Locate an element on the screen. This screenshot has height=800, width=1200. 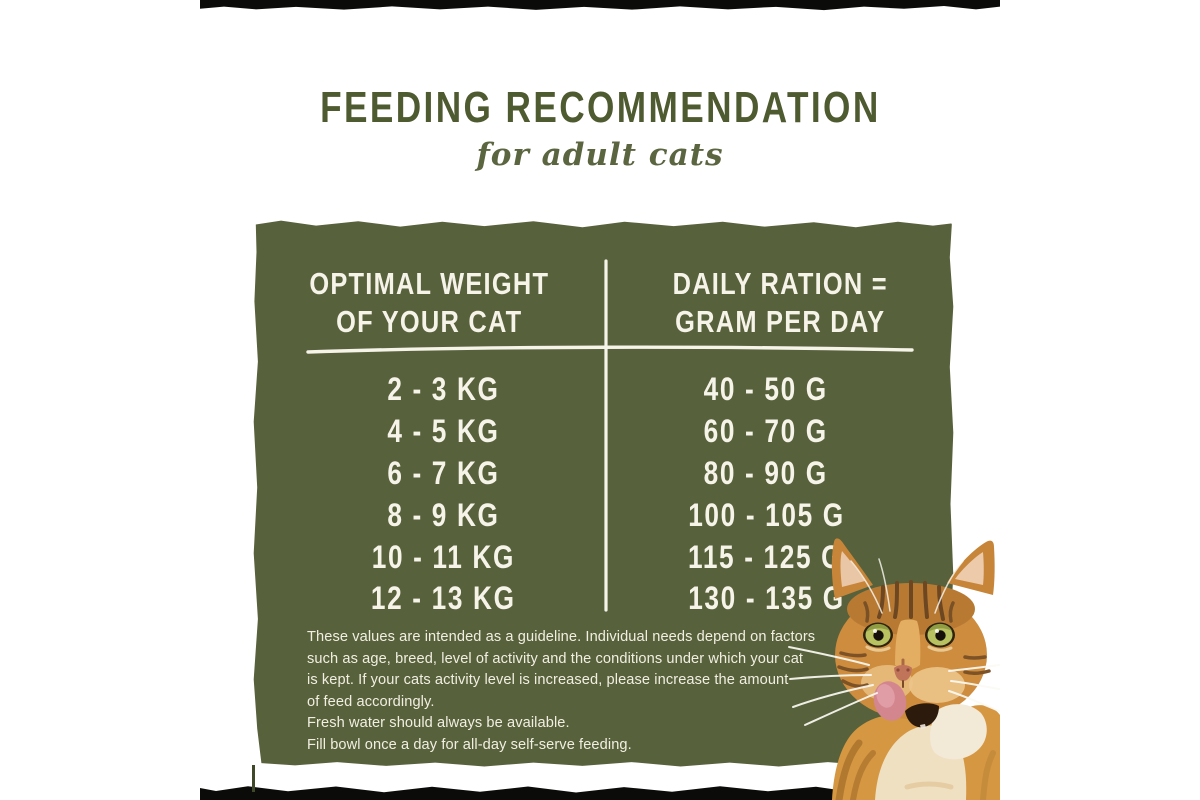
page-title-text: FEEDING RECOMMENDATION is located at coordinates (600, 107).